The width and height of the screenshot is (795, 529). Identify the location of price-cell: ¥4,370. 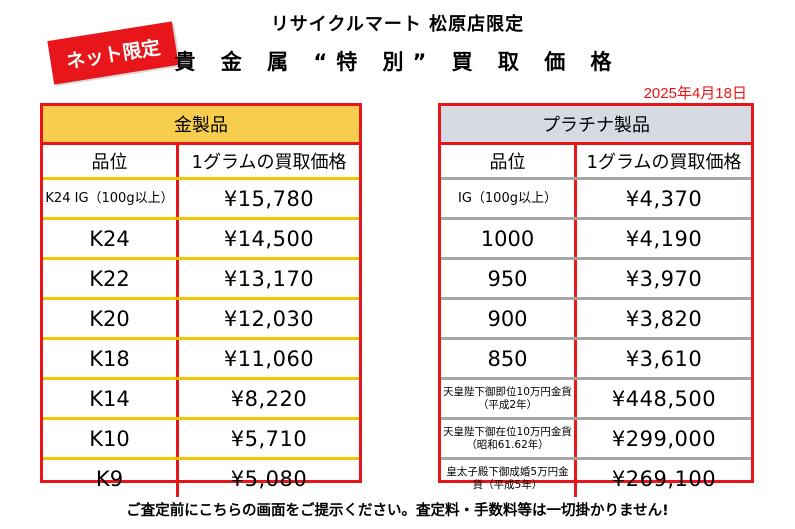
(664, 198).